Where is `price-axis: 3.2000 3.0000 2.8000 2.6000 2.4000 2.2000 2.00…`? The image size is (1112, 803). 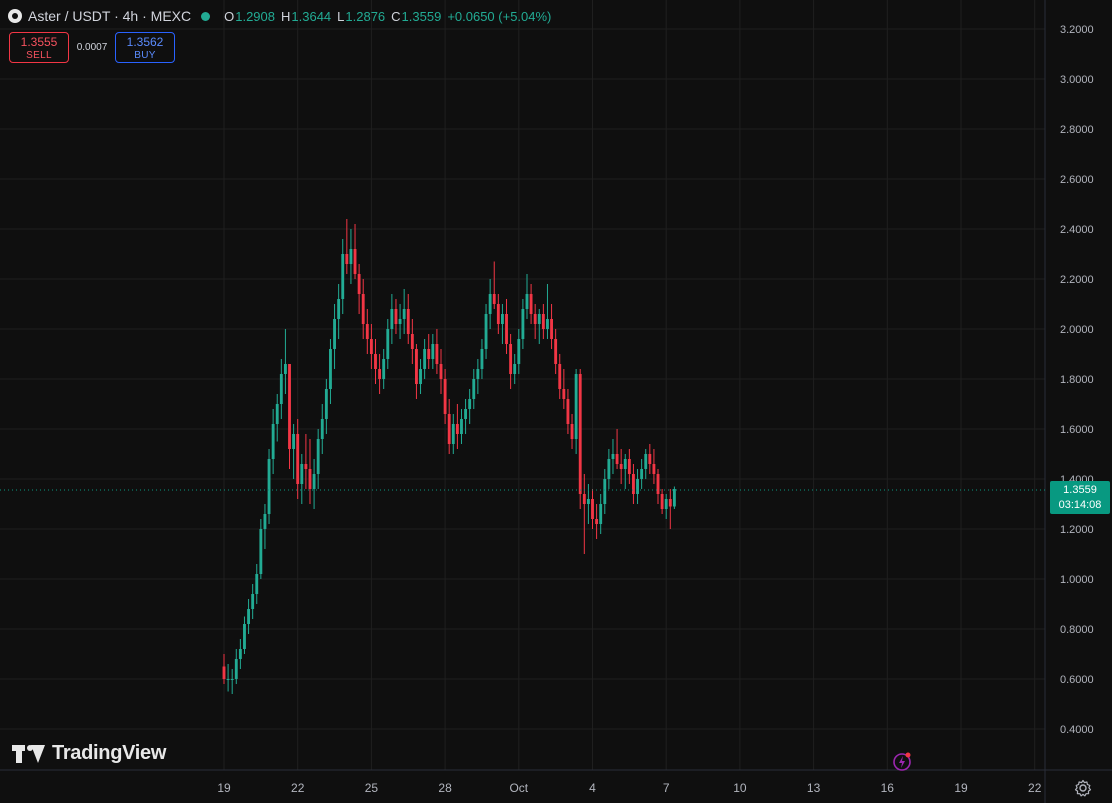 price-axis: 3.2000 3.0000 2.8000 2.6000 2.4000 2.2000 2.00… is located at coordinates (1077, 380).